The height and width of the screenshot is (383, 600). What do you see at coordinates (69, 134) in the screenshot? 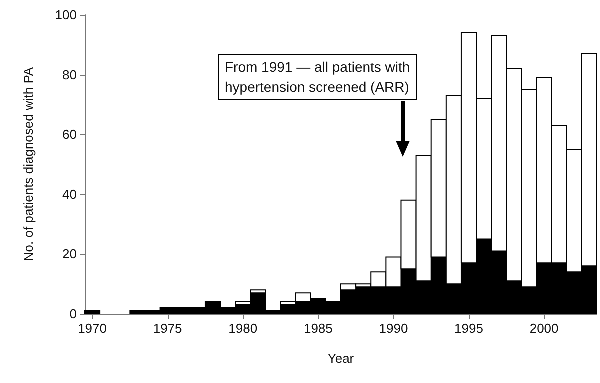
I see `y-tick-label: 60` at bounding box center [69, 134].